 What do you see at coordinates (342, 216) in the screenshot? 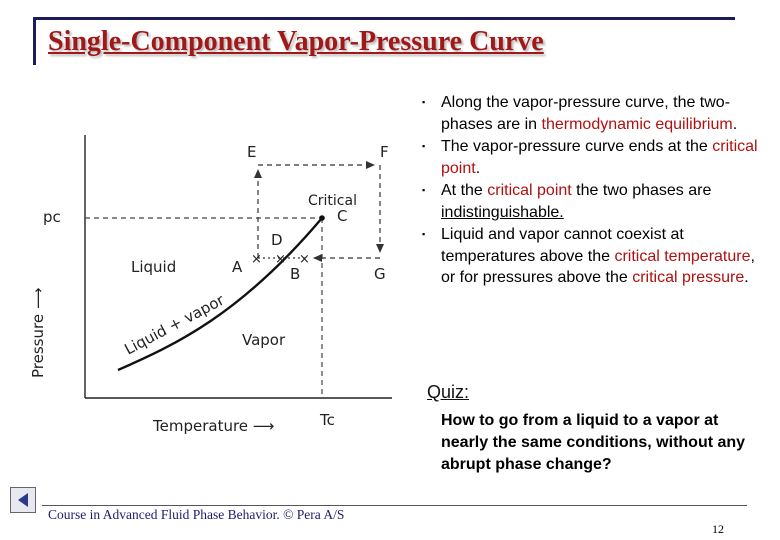
I see `point-c-label: C` at bounding box center [342, 216].